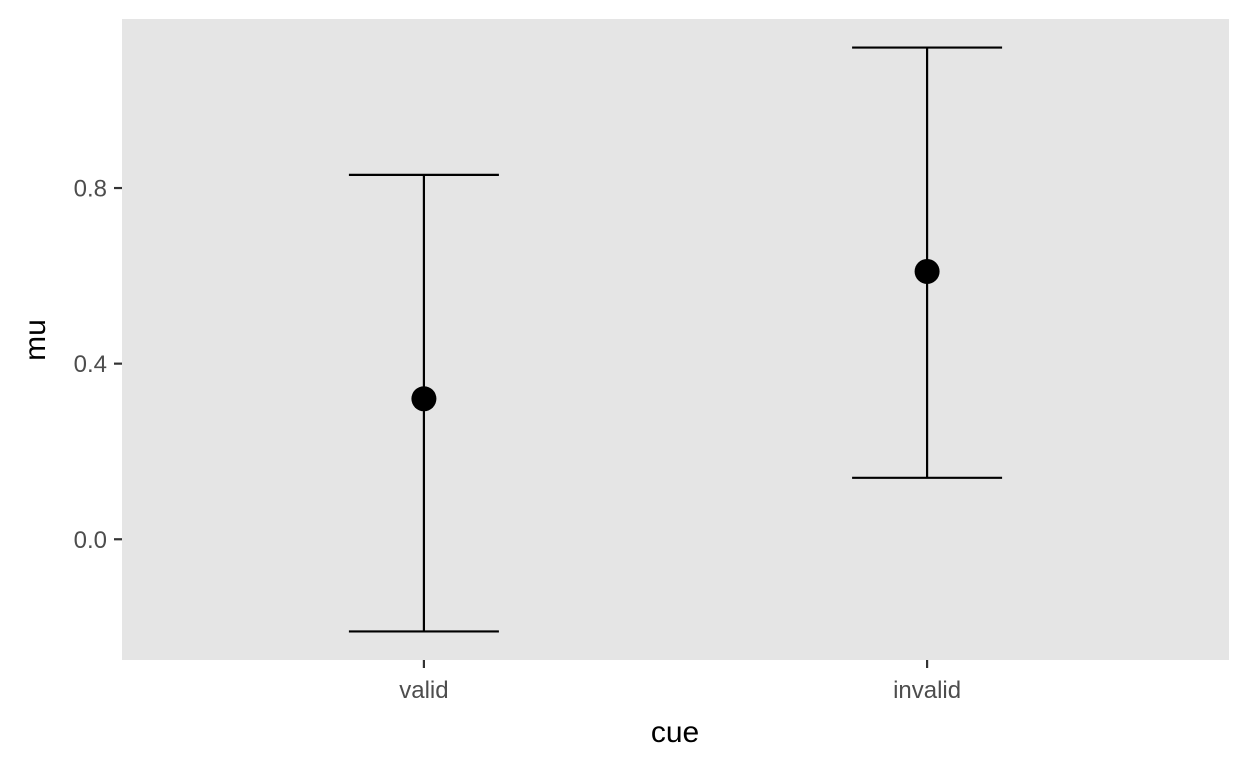 The image size is (1248, 768). What do you see at coordinates (927, 271) in the screenshot?
I see `point-invalid` at bounding box center [927, 271].